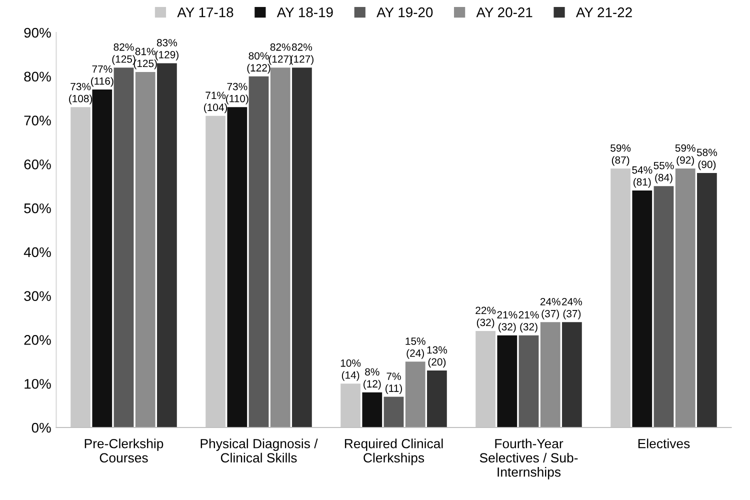  Describe the element at coordinates (259, 450) in the screenshot. I see `x-tick-label: Physical Diagnosis / Clinical Skills` at that location.